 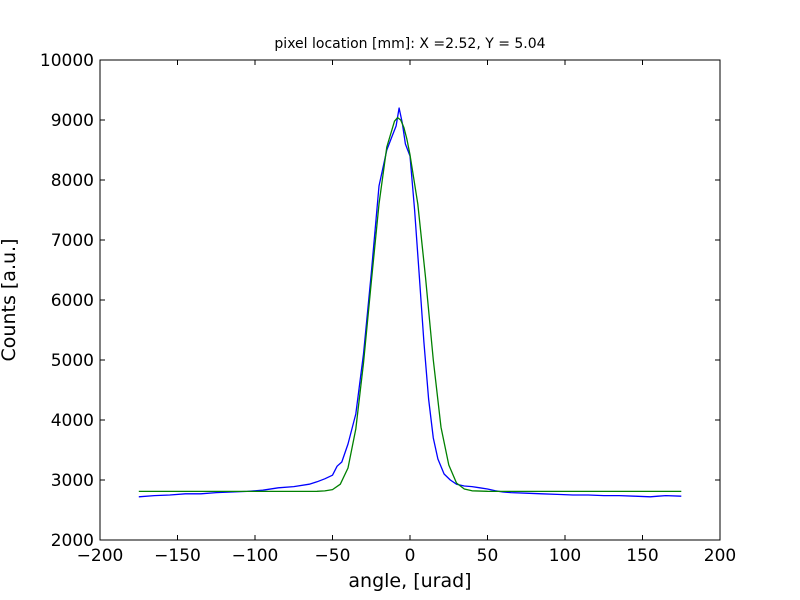 I want to click on x-tick-label: −200, so click(x=100, y=556).